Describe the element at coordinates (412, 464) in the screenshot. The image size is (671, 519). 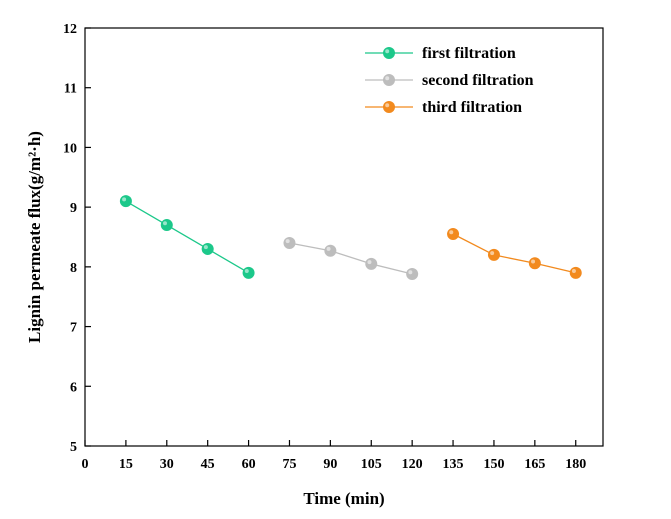
I see `x-tick-label: 120` at that location.